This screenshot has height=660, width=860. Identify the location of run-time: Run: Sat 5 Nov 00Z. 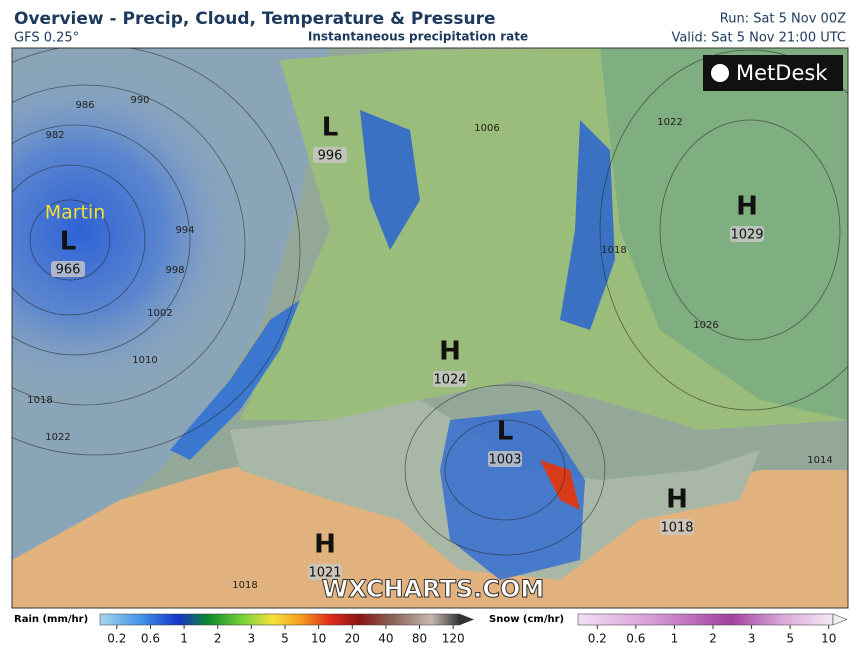
(783, 19).